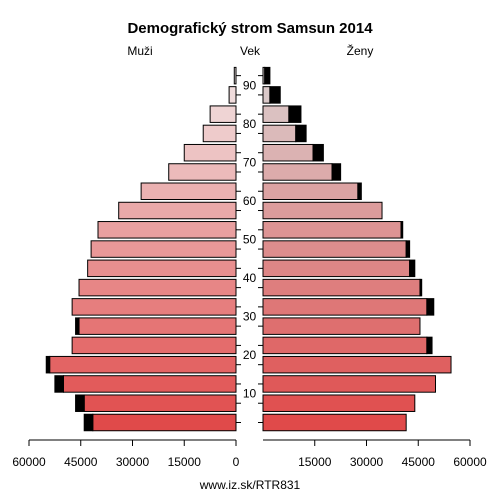  I want to click on male-label: Muži, so click(139, 51).